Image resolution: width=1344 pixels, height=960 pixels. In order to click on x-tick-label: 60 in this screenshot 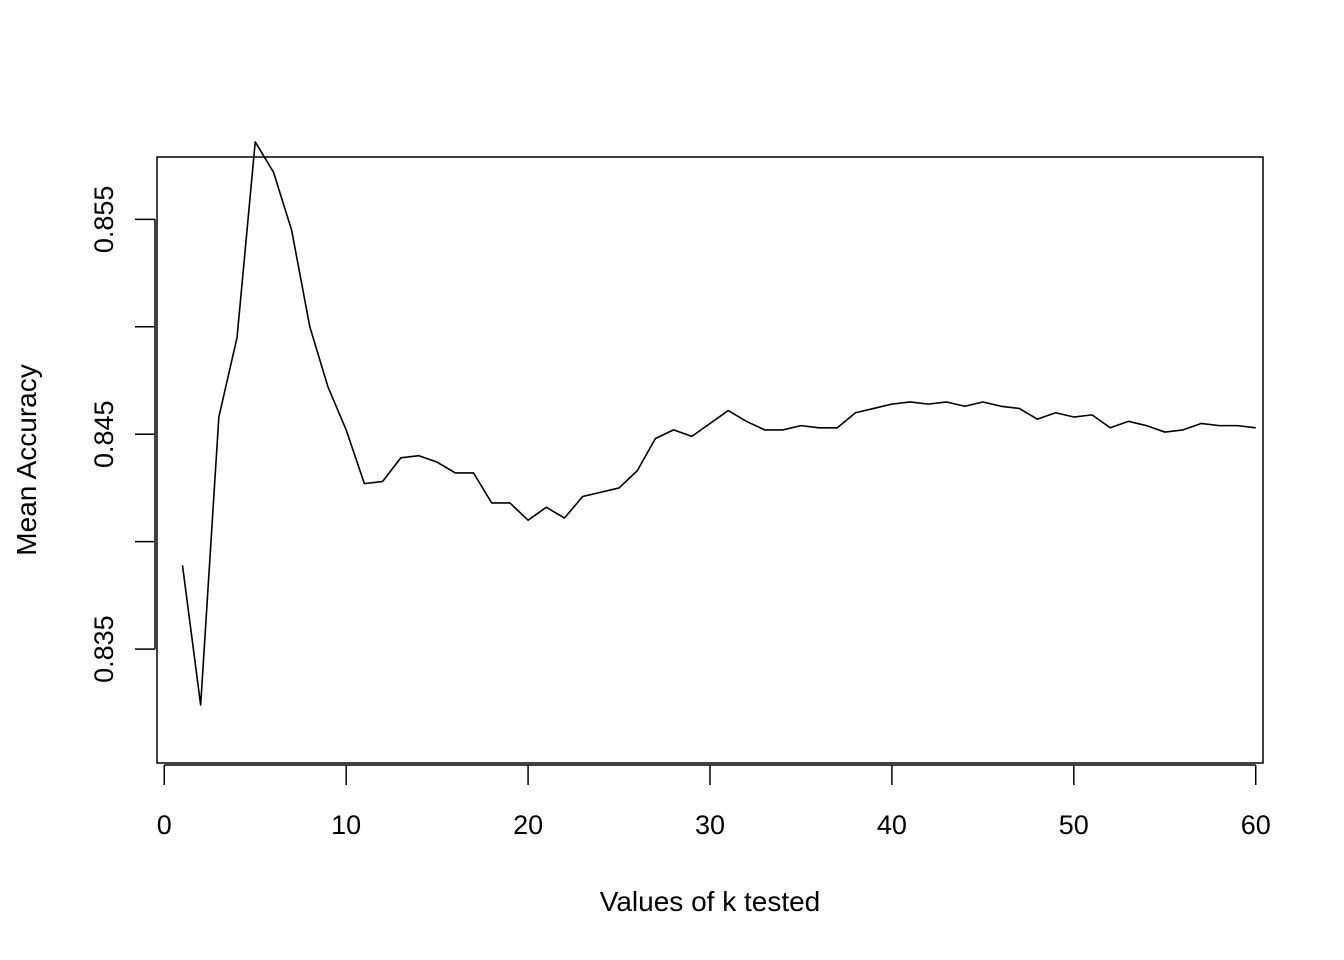, I will do `click(1256, 825)`.